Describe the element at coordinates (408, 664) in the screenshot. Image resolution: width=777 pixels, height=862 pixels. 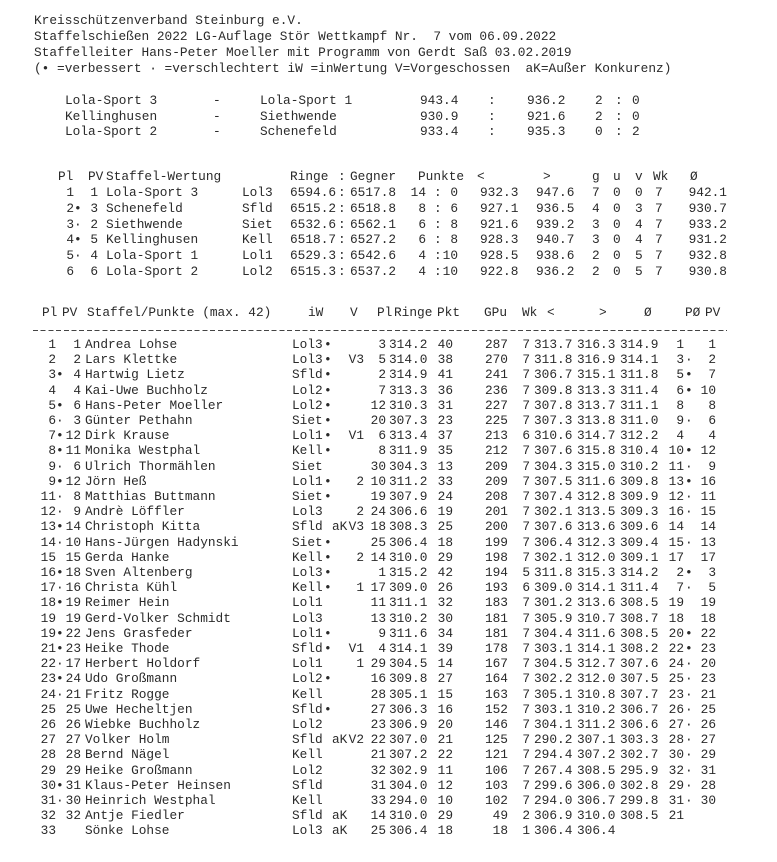
I see `rings: 304.5` at that location.